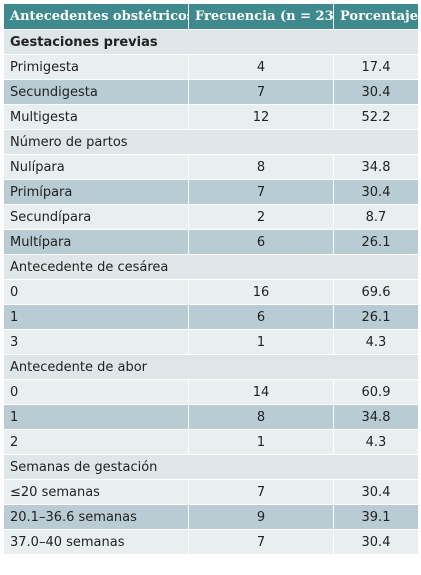 This screenshot has width=421, height=575. What do you see at coordinates (96, 442) in the screenshot?
I see `row-label: 2` at bounding box center [96, 442].